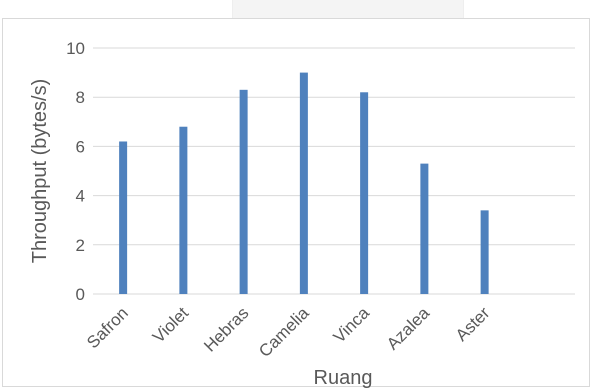 The height and width of the screenshot is (390, 593). I want to click on bar-violet, so click(183, 210).